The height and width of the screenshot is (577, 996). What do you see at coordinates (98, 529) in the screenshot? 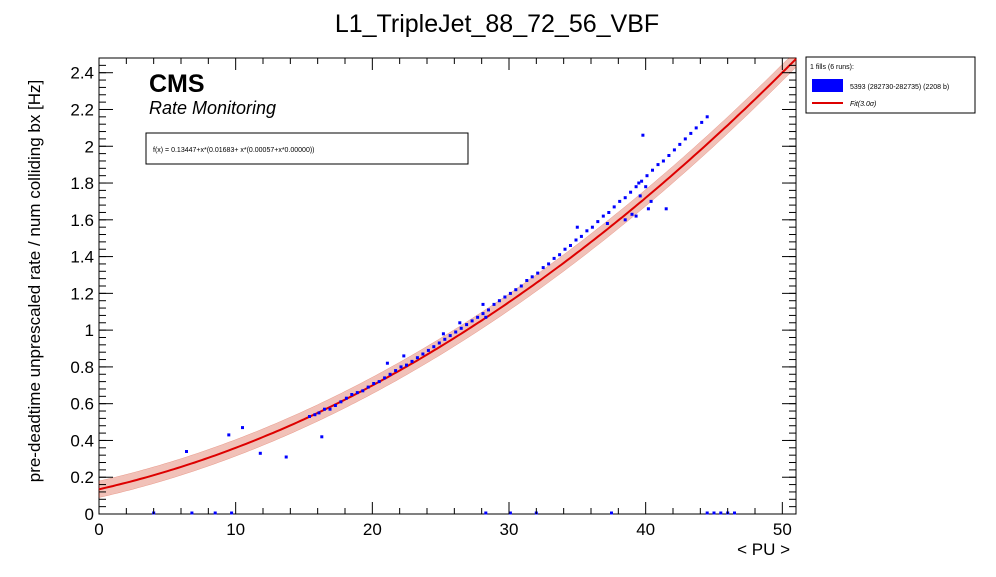
I see `x-tick-label: 0` at bounding box center [98, 529].